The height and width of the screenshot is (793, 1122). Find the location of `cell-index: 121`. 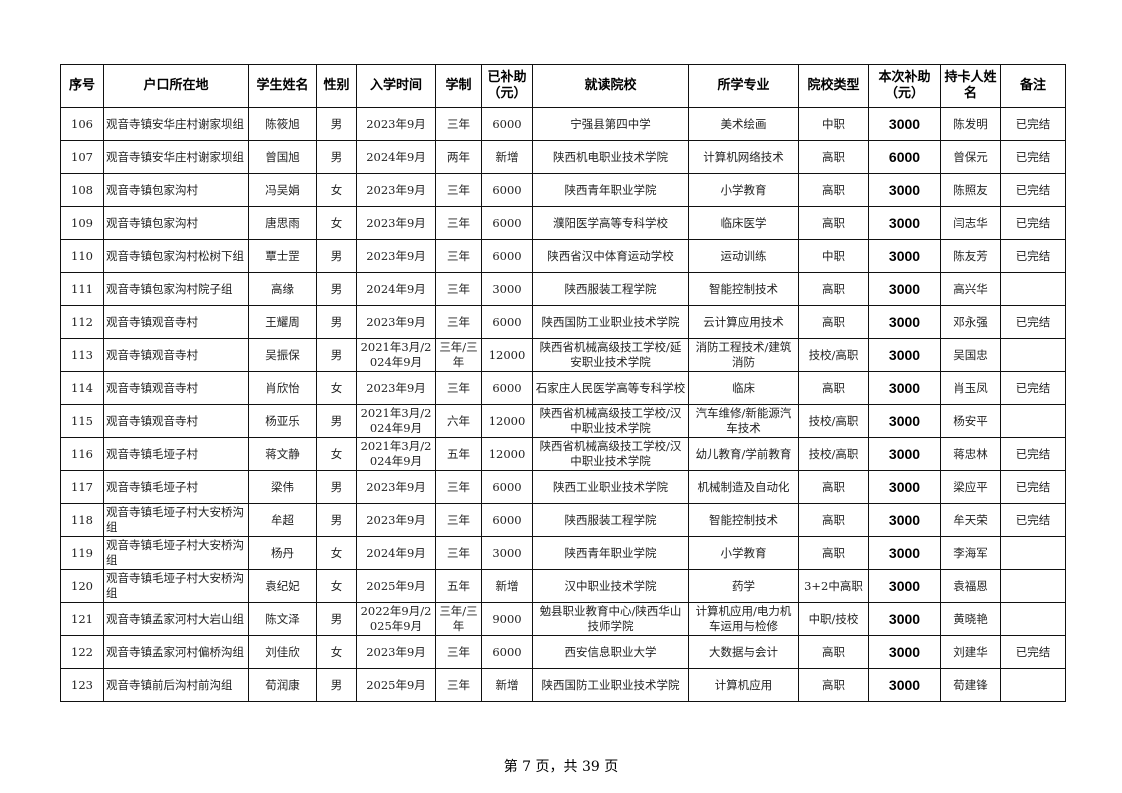

cell-index: 121 is located at coordinates (82, 619).